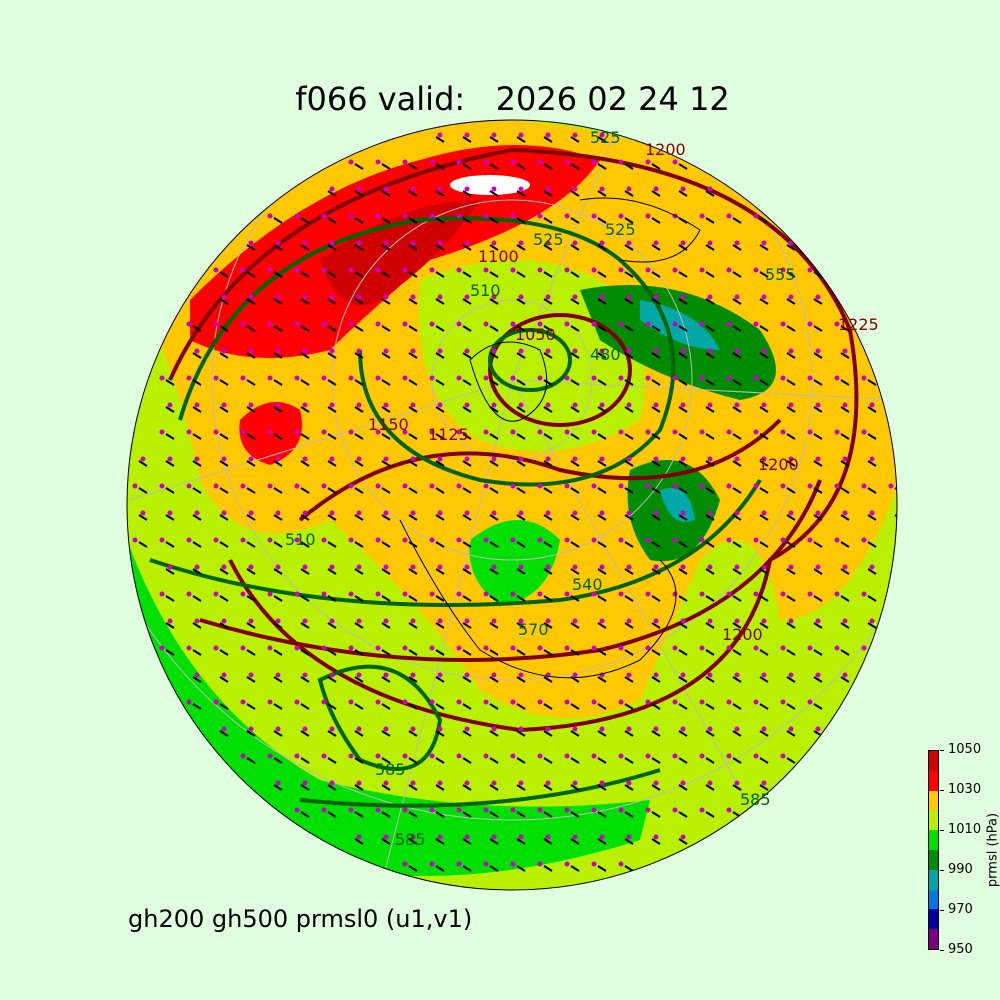 The height and width of the screenshot is (1000, 1000). Describe the element at coordinates (388, 424) in the screenshot. I see `gh200-label: 1150` at that location.